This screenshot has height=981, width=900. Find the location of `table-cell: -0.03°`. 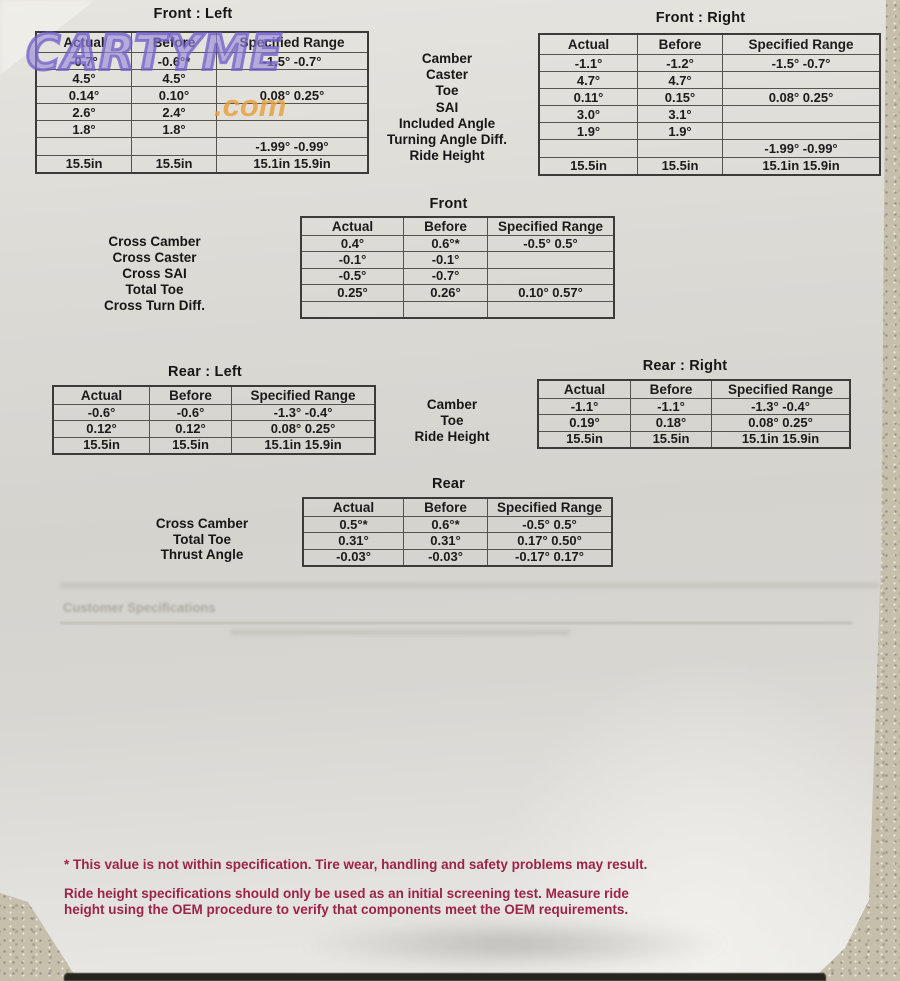

table-cell: -0.03° is located at coordinates (445, 557).